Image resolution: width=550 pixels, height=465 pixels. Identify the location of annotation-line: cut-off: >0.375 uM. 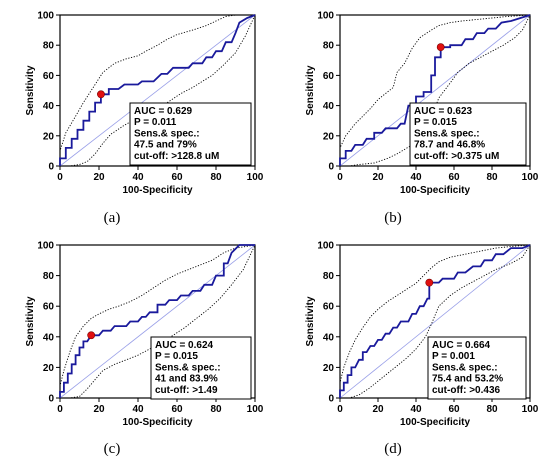
(456, 156).